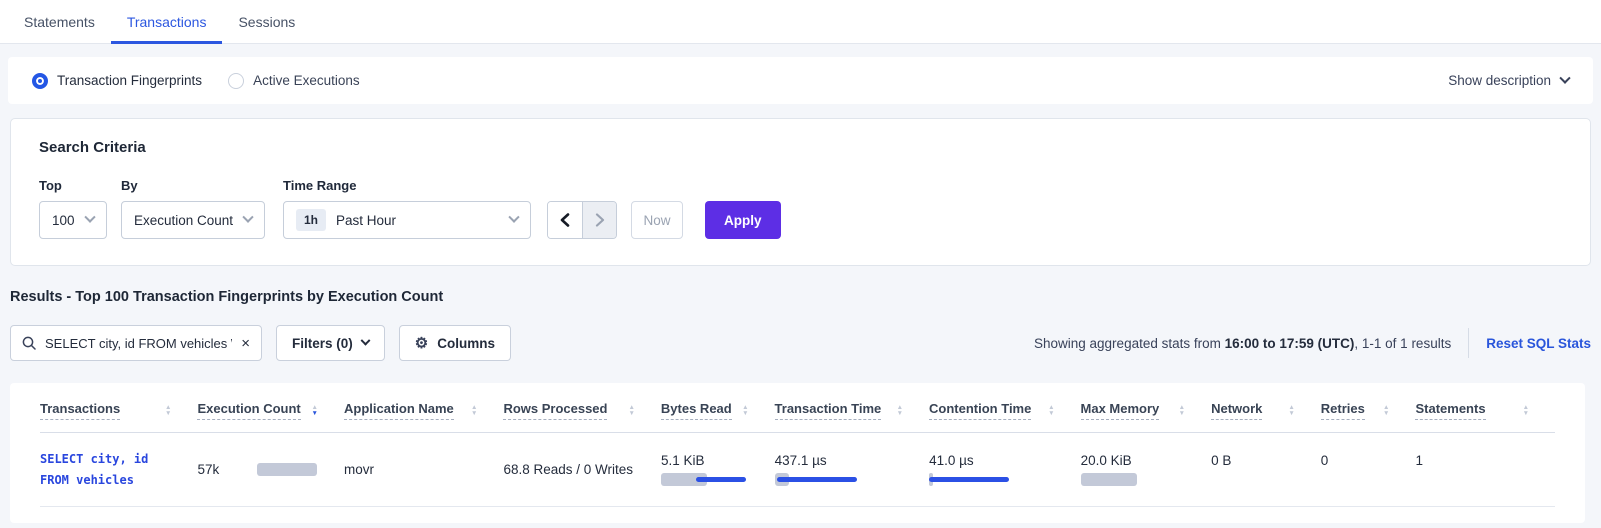  Describe the element at coordinates (423, 469) in the screenshot. I see `cell-application-name: movr` at that location.